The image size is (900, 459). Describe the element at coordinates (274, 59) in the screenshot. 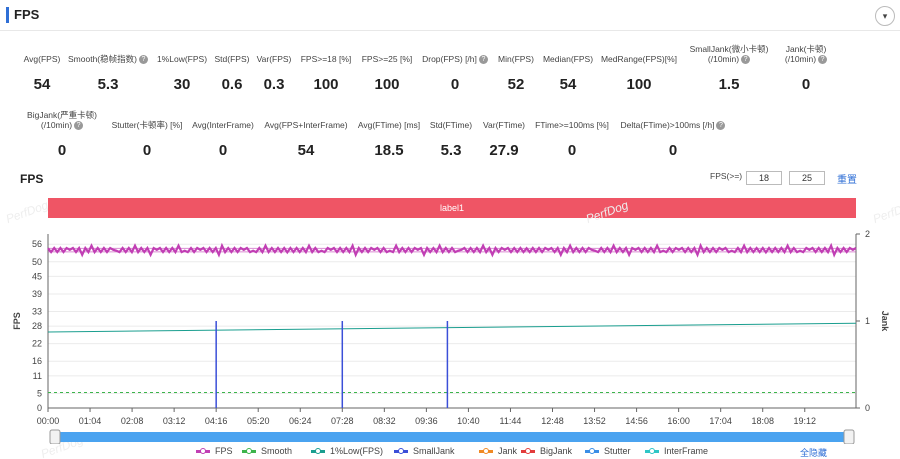

I see `stat-label-text: Var(FPS)` at that location.